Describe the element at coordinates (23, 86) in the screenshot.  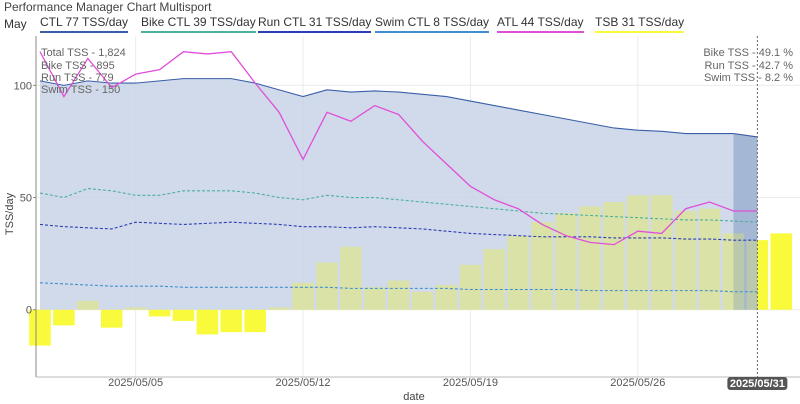
I see `y-tick-label: 100` at that location.